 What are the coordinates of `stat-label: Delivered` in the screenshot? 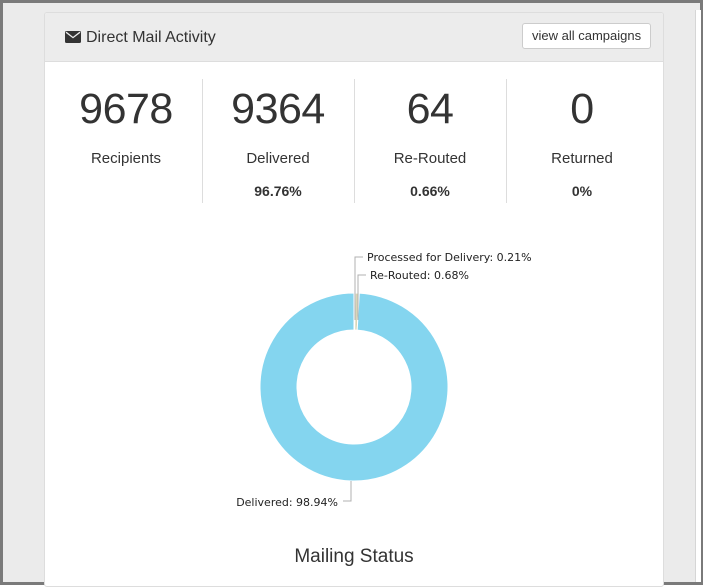 It's located at (278, 158).